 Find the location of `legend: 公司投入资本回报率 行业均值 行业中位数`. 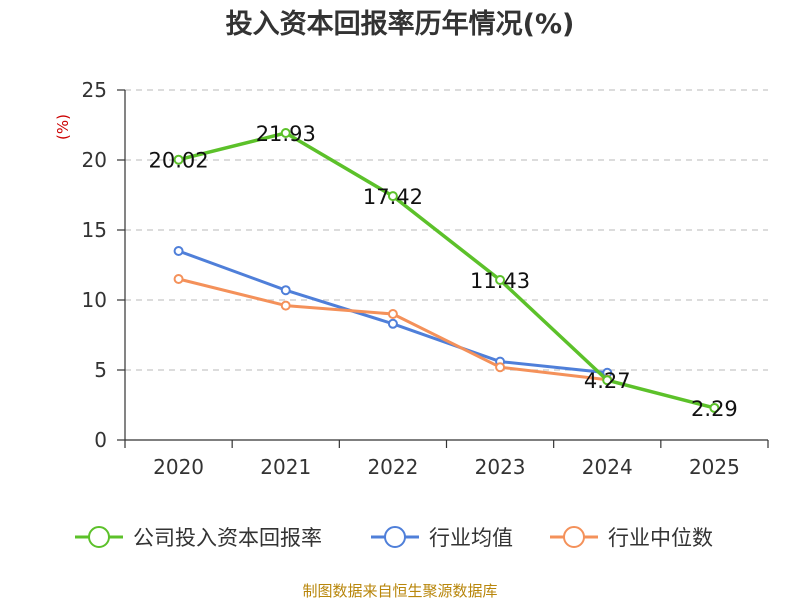

legend: 公司投入资本回报率 行业均值 行业中位数 is located at coordinates (394, 538).